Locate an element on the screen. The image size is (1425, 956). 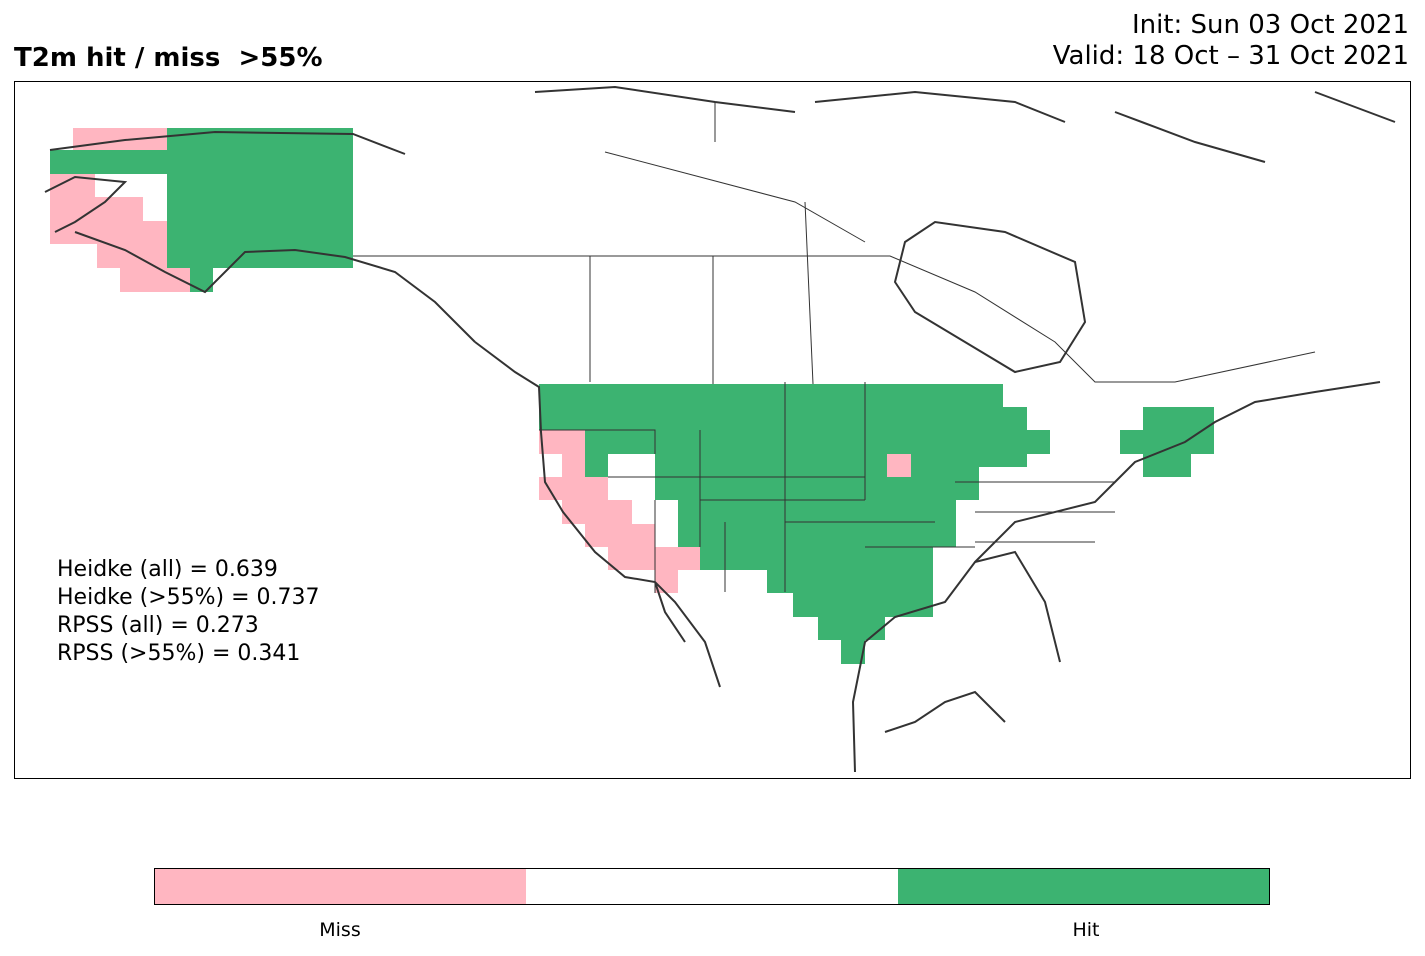
conus-miss-region is located at coordinates (619, 511).